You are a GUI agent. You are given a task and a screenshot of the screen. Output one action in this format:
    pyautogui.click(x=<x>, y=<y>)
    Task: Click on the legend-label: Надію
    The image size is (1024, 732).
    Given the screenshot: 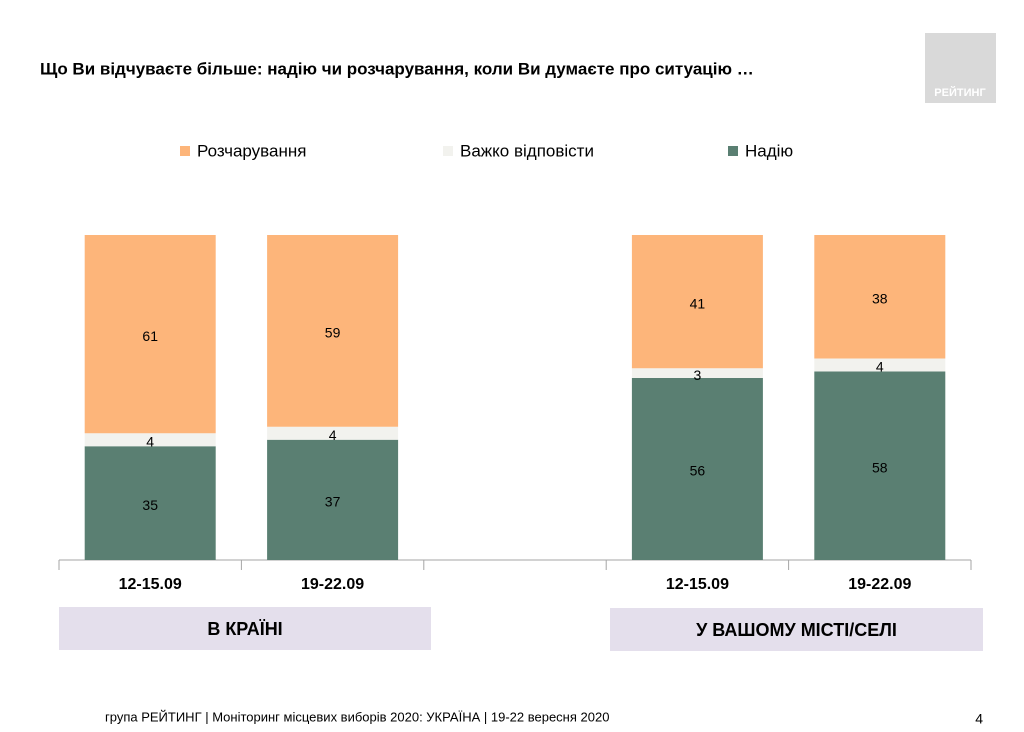 What is the action you would take?
    pyautogui.click(x=769, y=150)
    